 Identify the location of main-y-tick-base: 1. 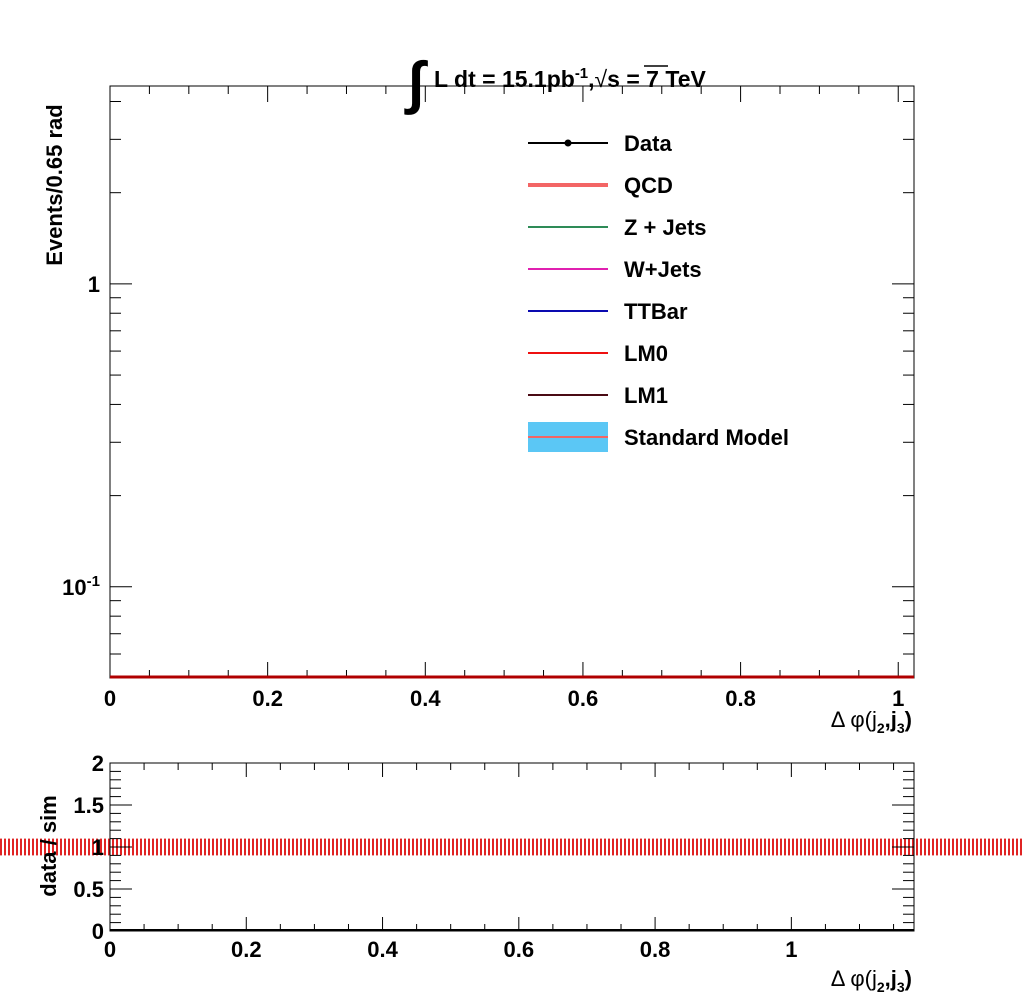
(94, 284).